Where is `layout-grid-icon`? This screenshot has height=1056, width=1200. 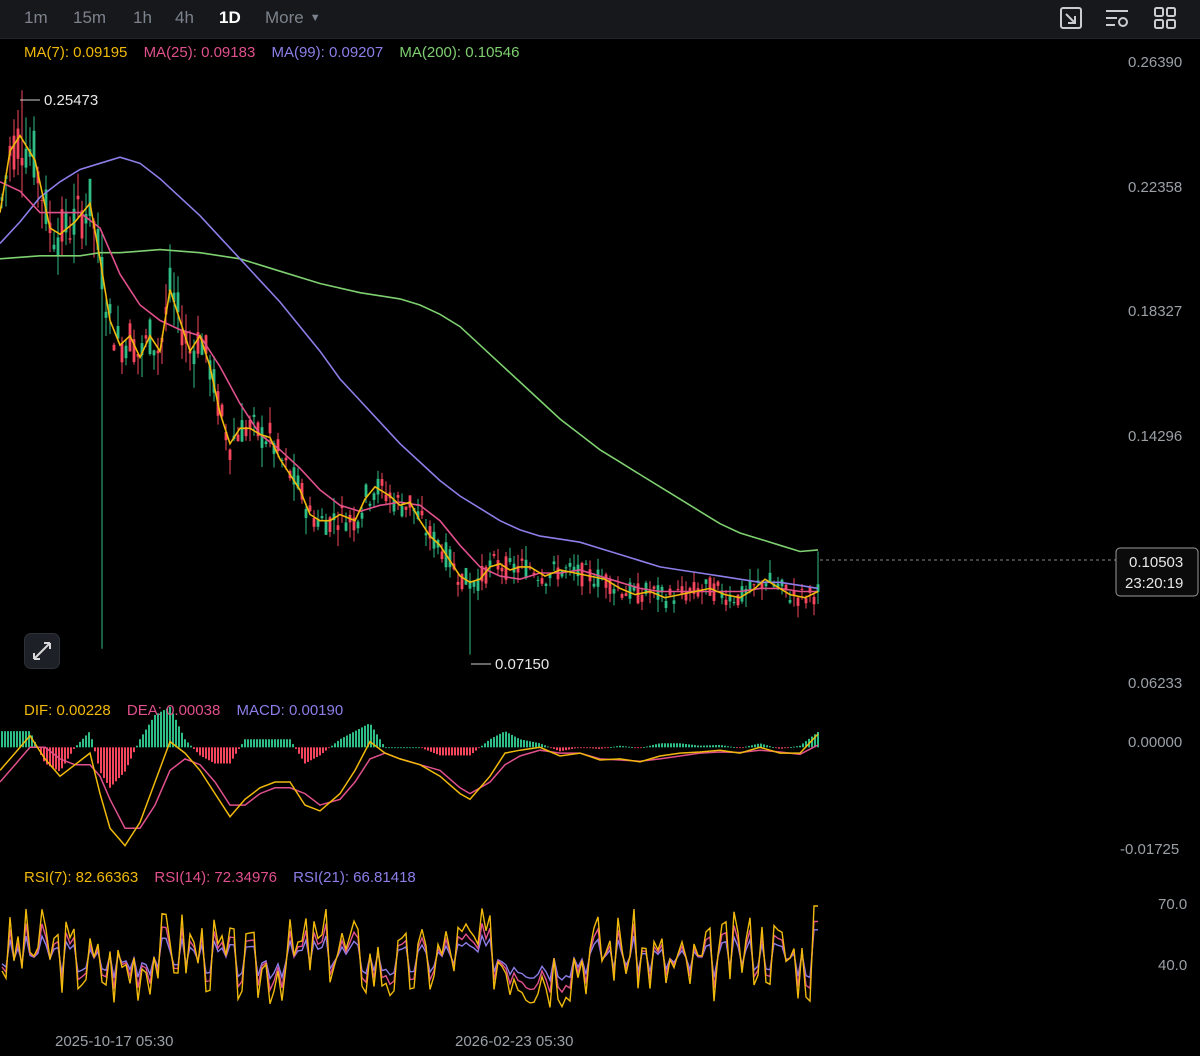
layout-grid-icon is located at coordinates (1165, 18).